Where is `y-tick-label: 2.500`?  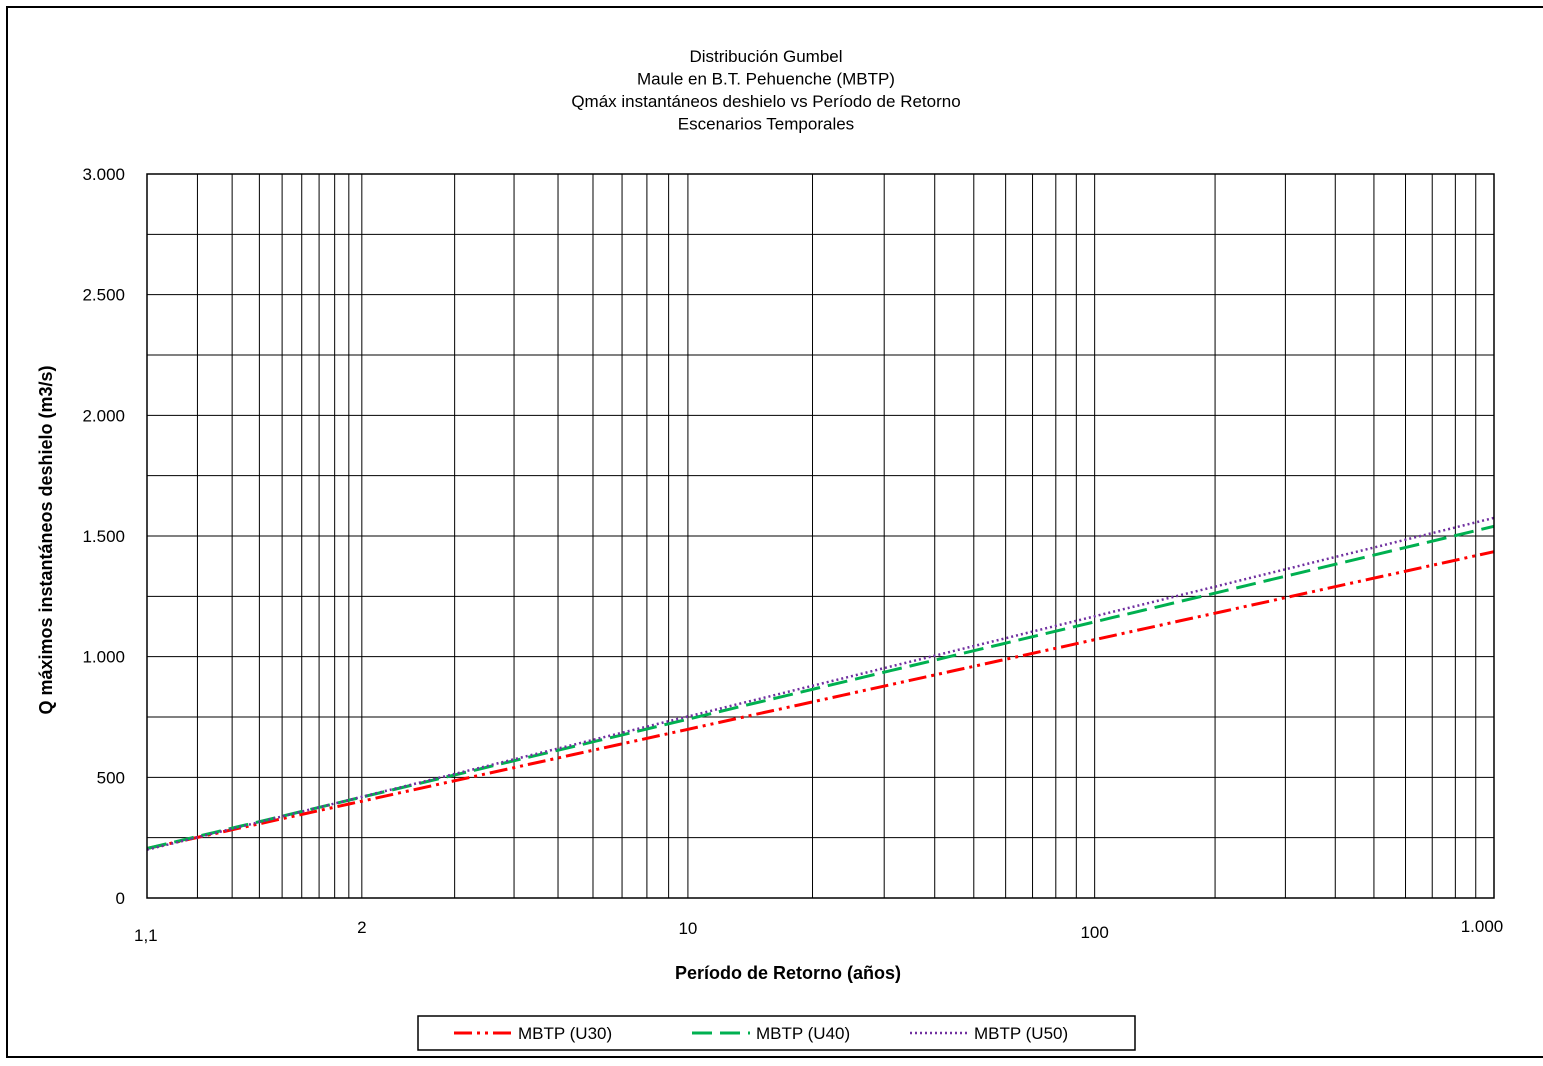
y-tick-label: 2.500 is located at coordinates (103, 295).